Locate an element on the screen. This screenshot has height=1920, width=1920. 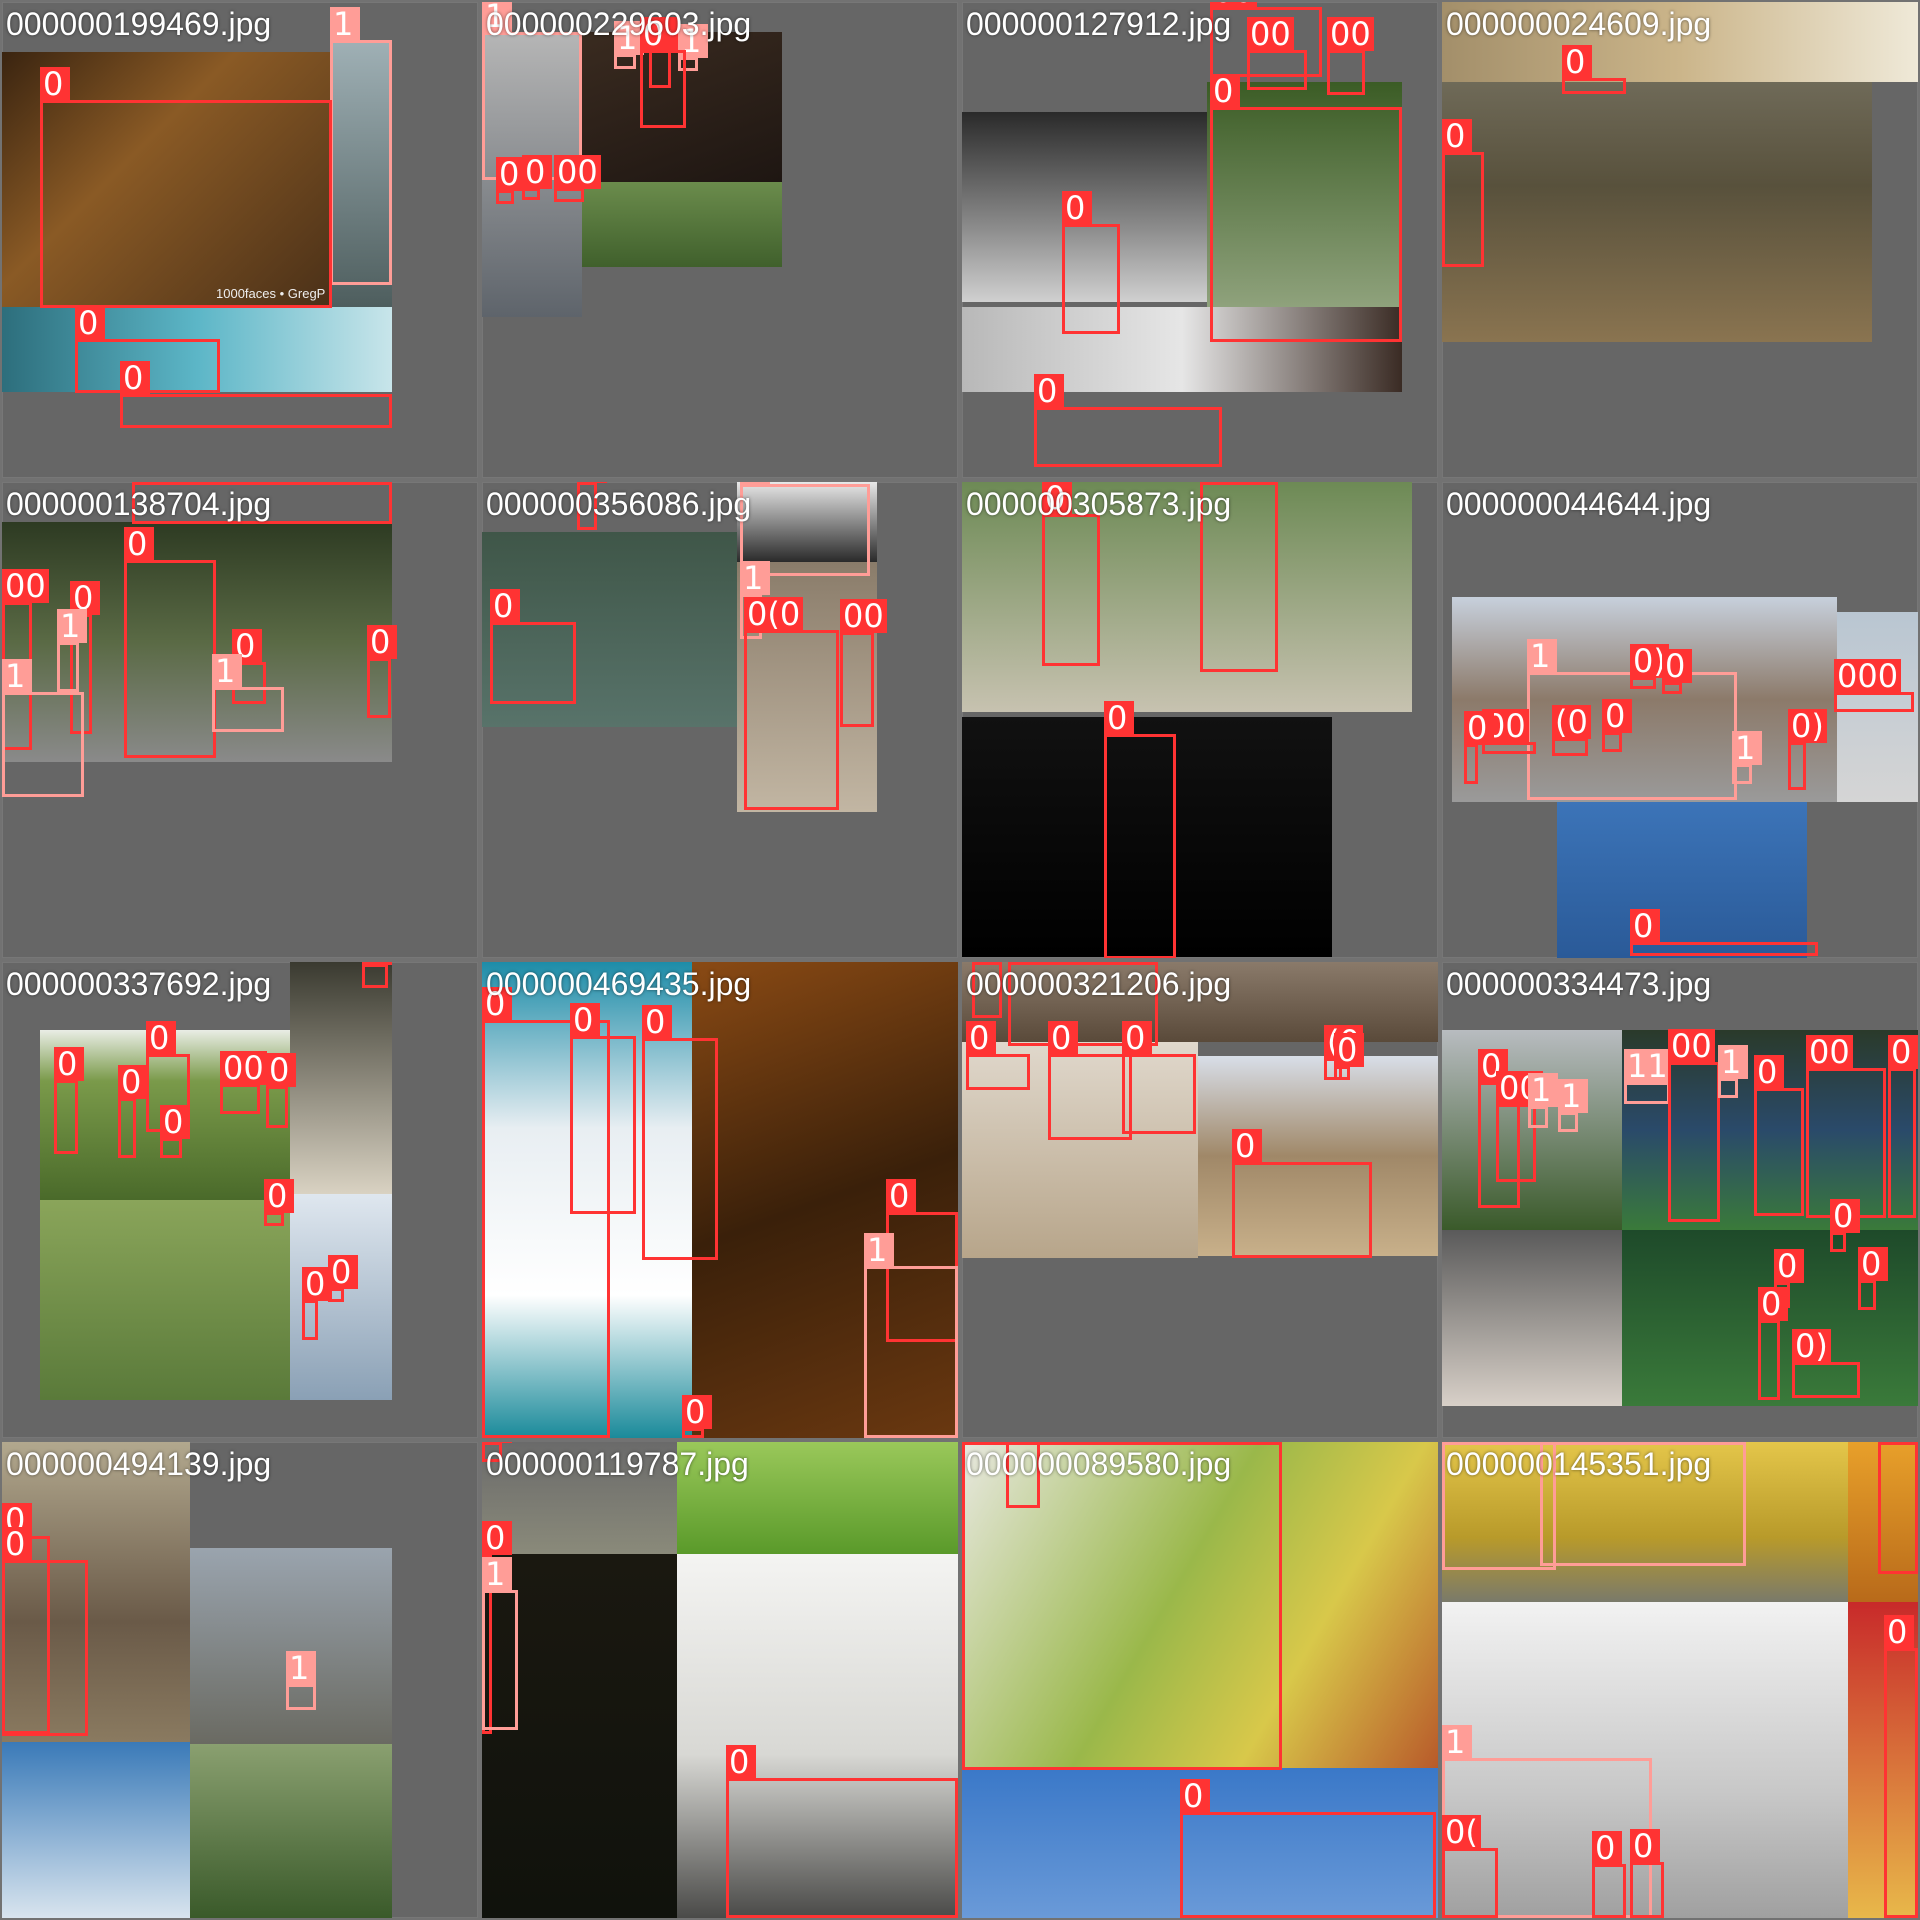
mosaic-tile: 000000138704.jpg 0 0 00 0 1 0 1 0 1 is located at coordinates (240, 720).